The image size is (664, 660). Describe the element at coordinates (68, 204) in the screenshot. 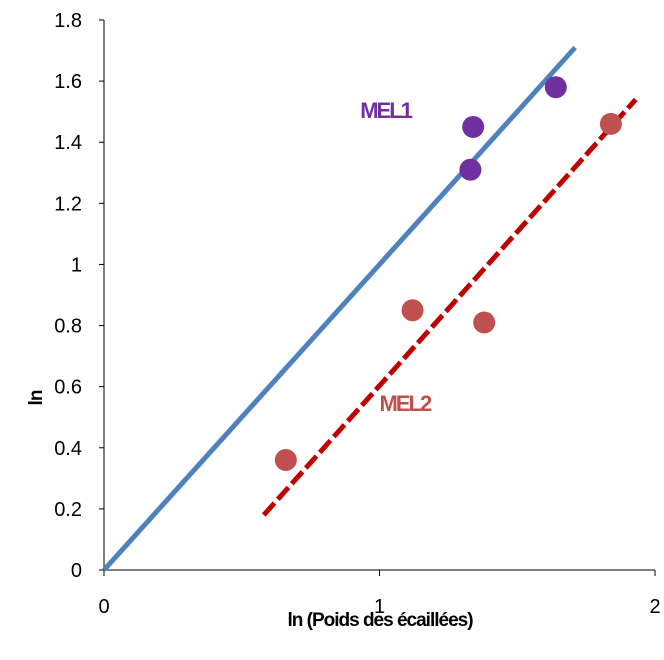

I see `y-tick-label: 1.2` at that location.